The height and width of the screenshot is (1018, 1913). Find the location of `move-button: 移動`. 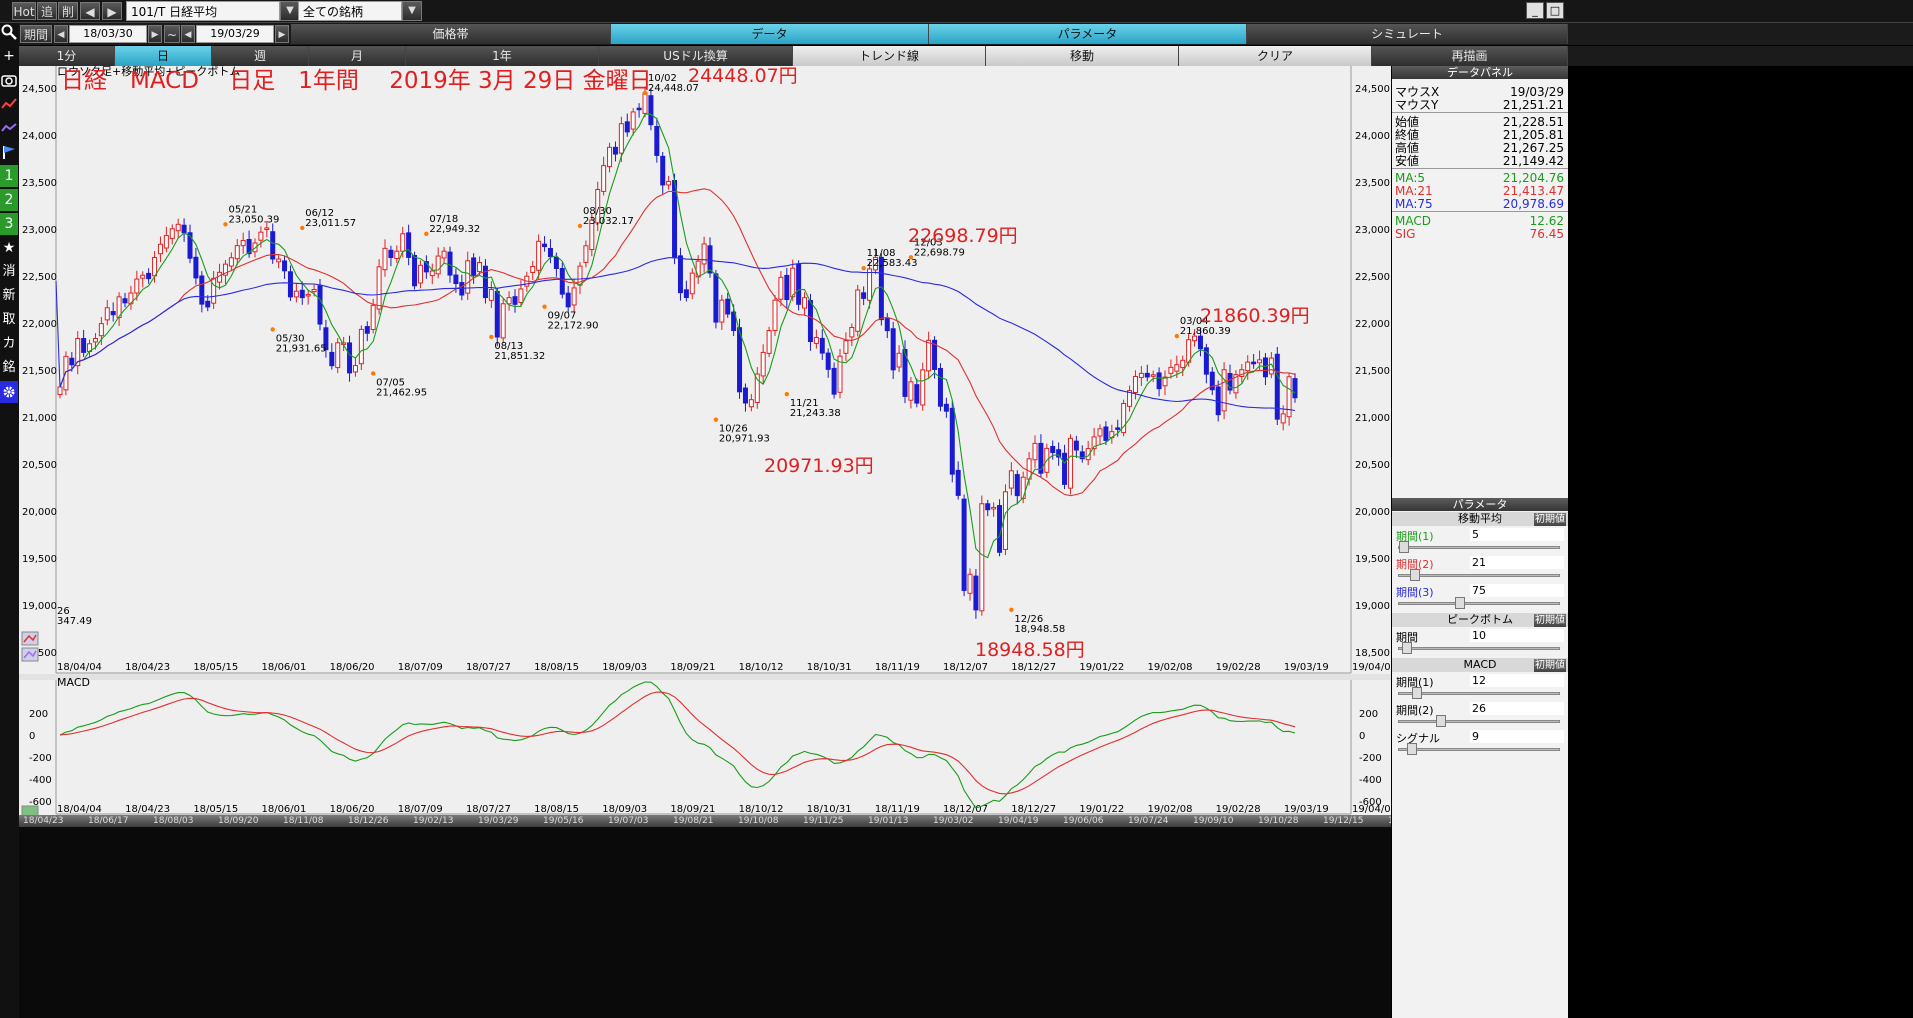

move-button: 移動 is located at coordinates (1082, 56).